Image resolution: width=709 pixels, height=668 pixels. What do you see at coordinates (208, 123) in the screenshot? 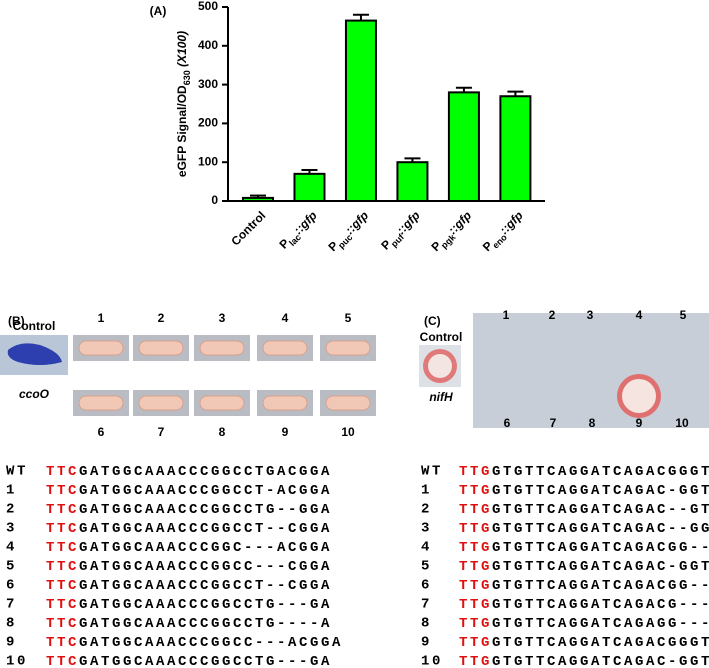
I see `y-tick-label: 200` at bounding box center [208, 123].